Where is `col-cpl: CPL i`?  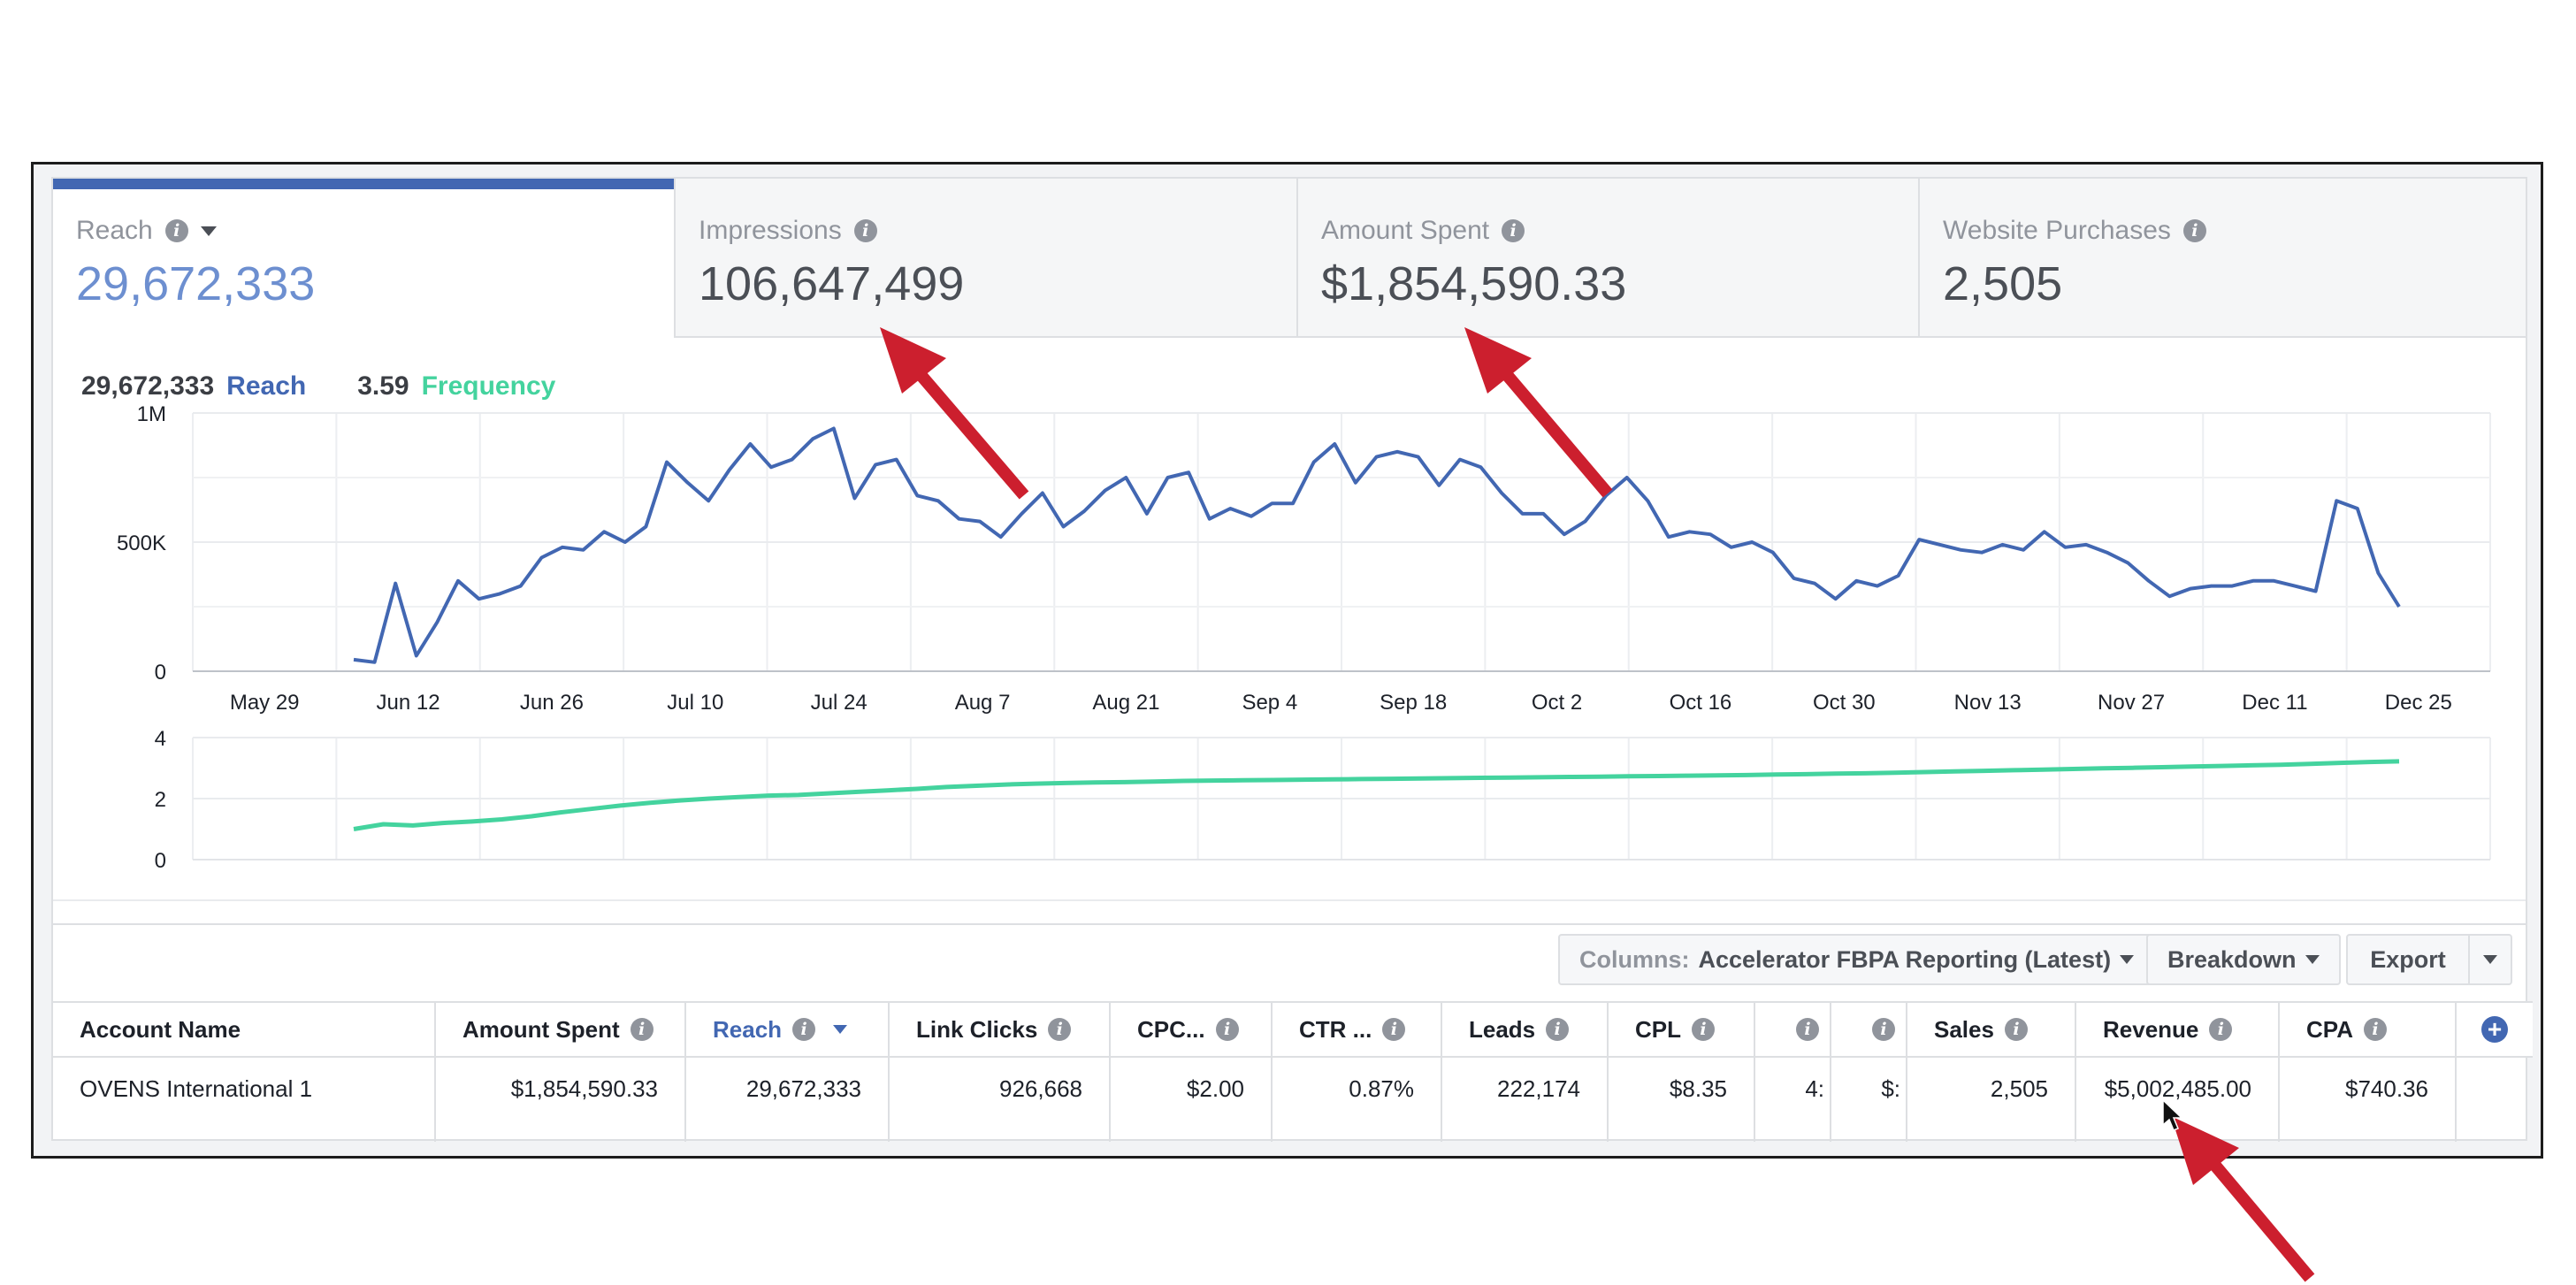 col-cpl: CPL i is located at coordinates (1681, 1029).